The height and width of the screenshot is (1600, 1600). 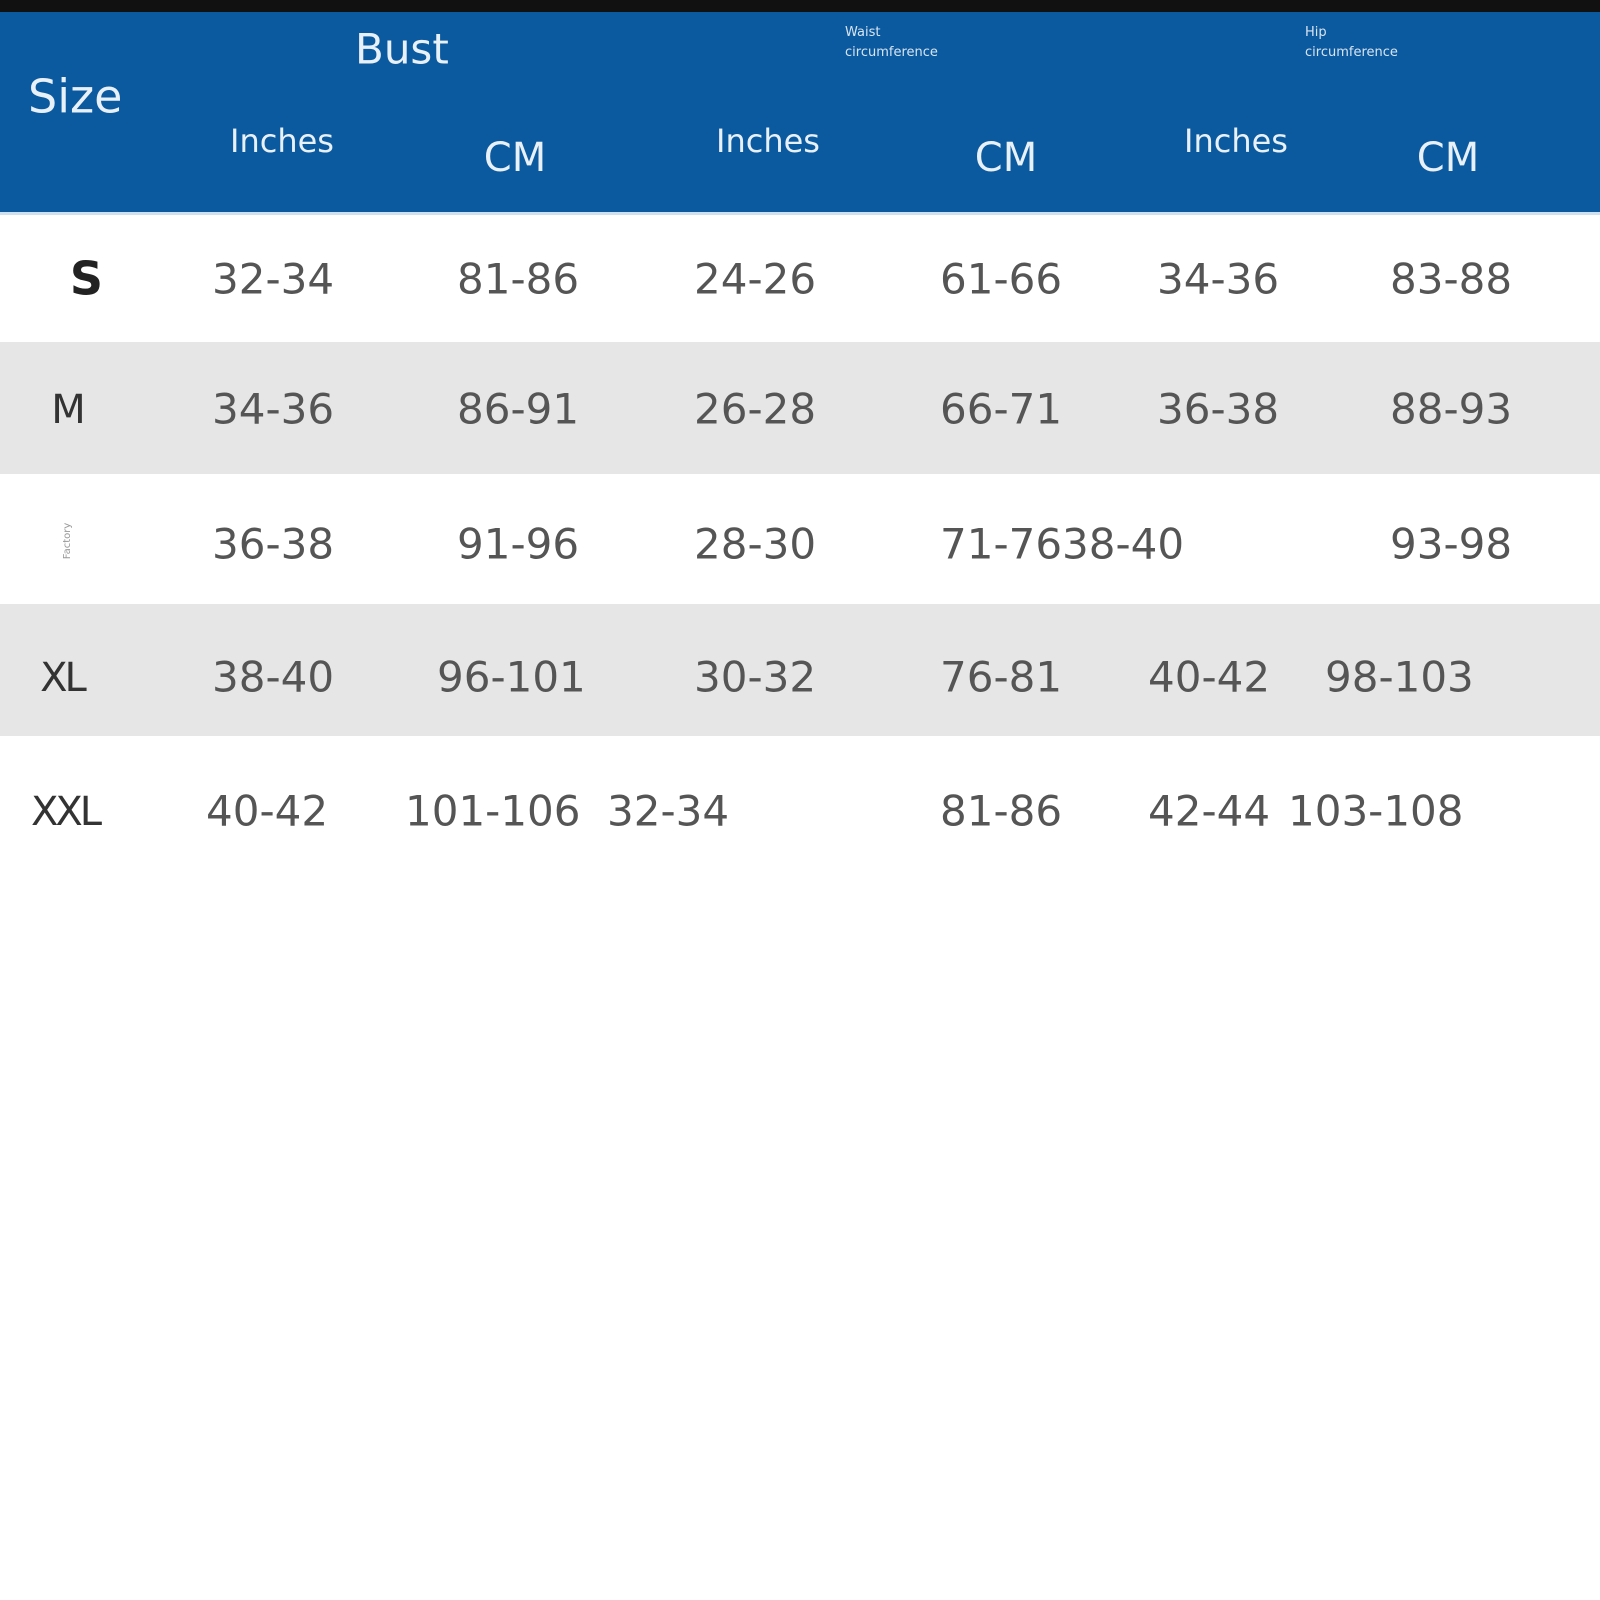 I want to click on top-bar, so click(x=800, y=6).